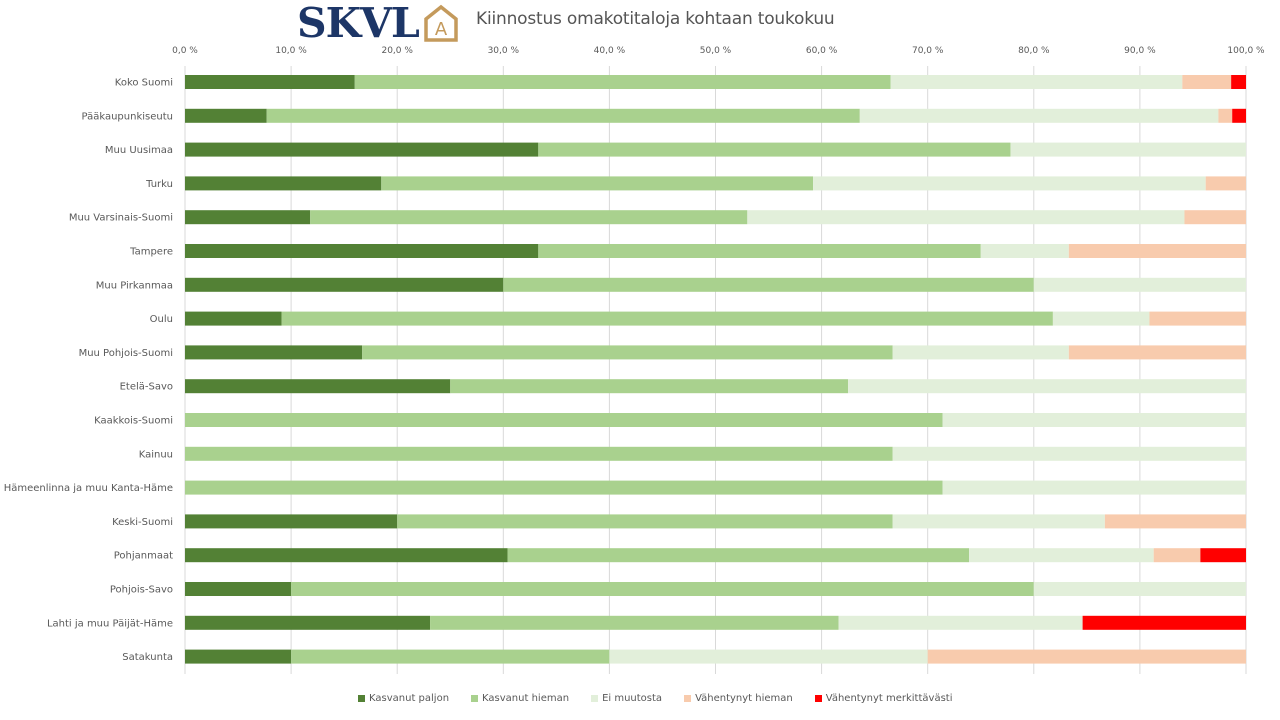 The height and width of the screenshot is (720, 1280). What do you see at coordinates (1246, 51) in the screenshot?
I see `x-tick-label: 100,0 %` at bounding box center [1246, 51].